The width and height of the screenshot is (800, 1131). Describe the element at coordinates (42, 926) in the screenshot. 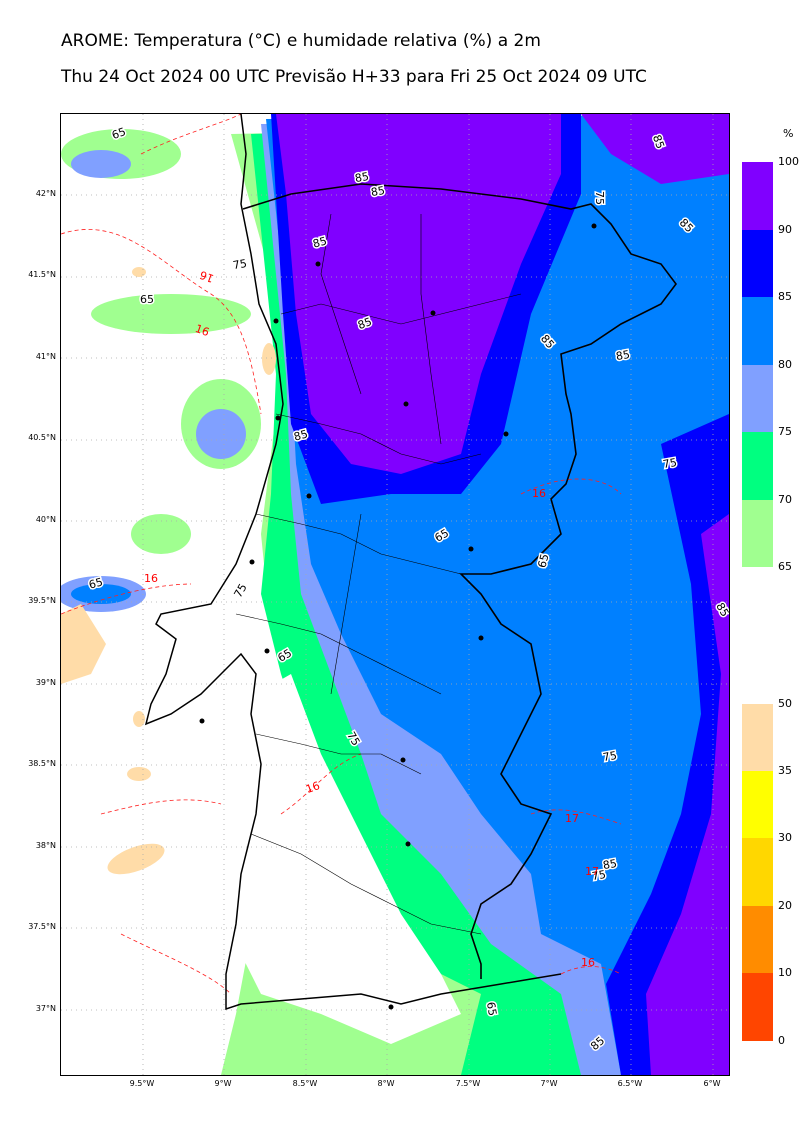

I see `lat-label: 37.5°N` at that location.